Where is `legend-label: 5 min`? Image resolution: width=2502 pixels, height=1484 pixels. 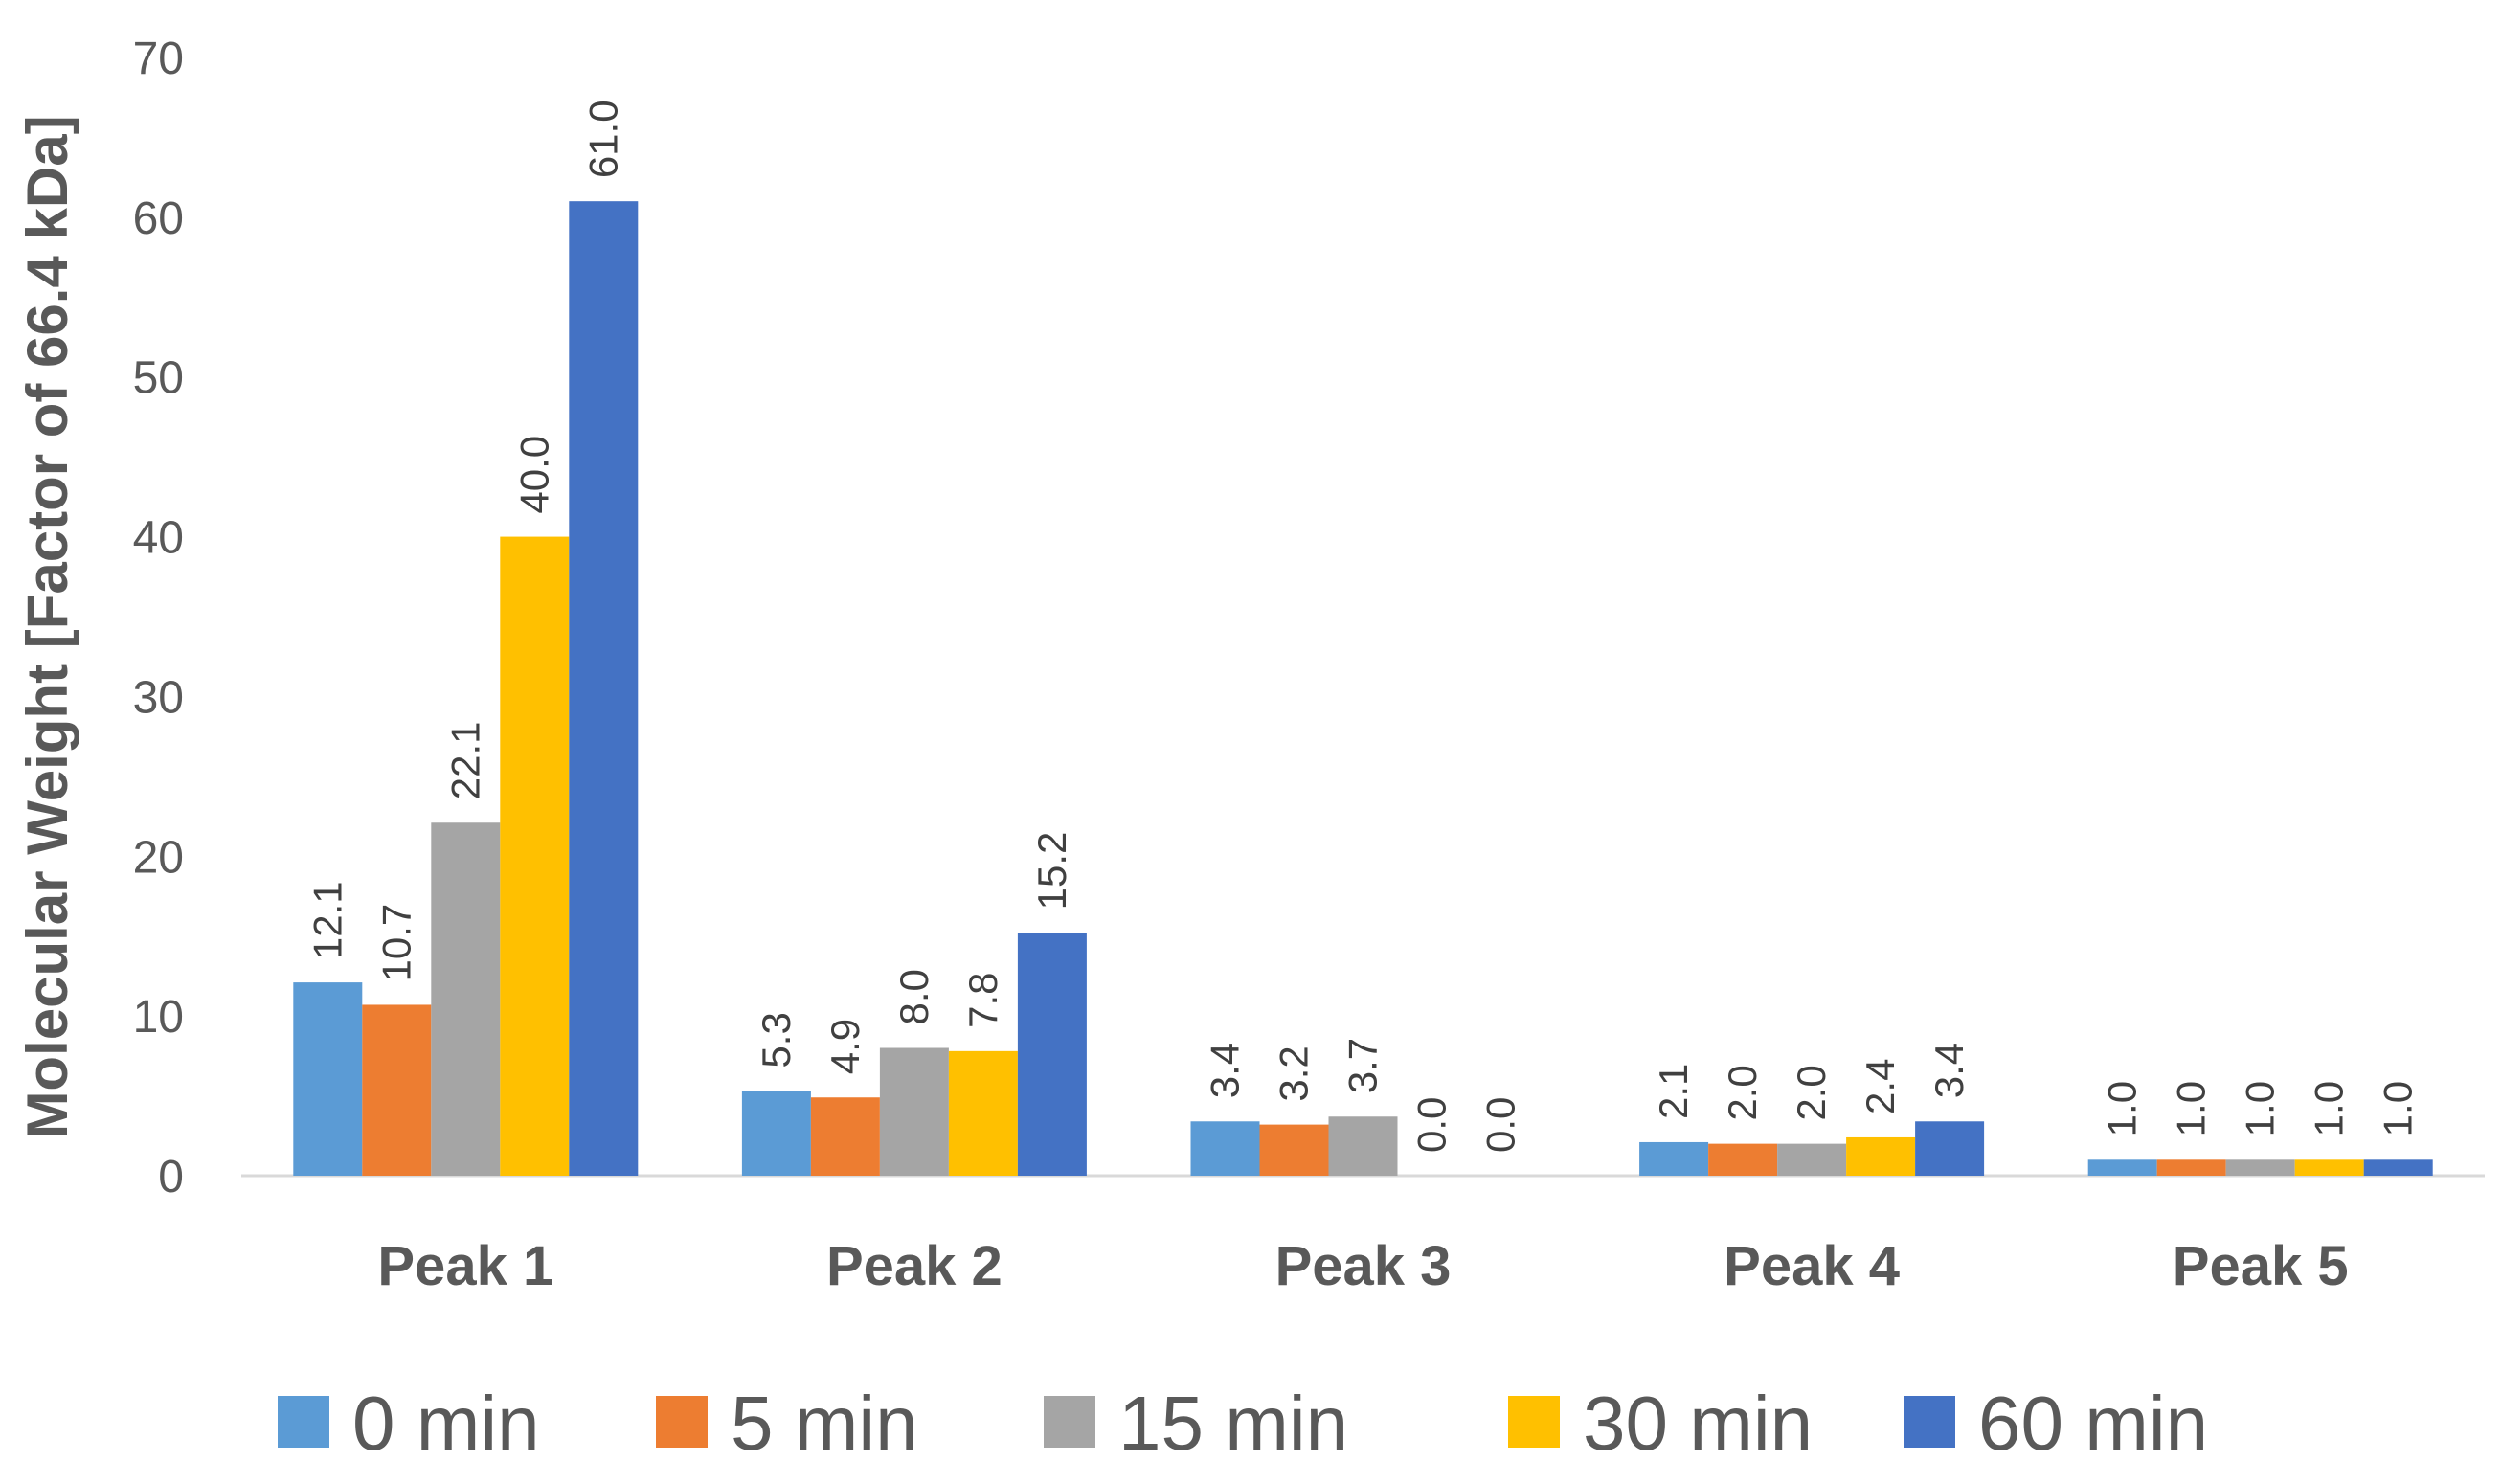
legend-label: 5 min is located at coordinates (824, 1423).